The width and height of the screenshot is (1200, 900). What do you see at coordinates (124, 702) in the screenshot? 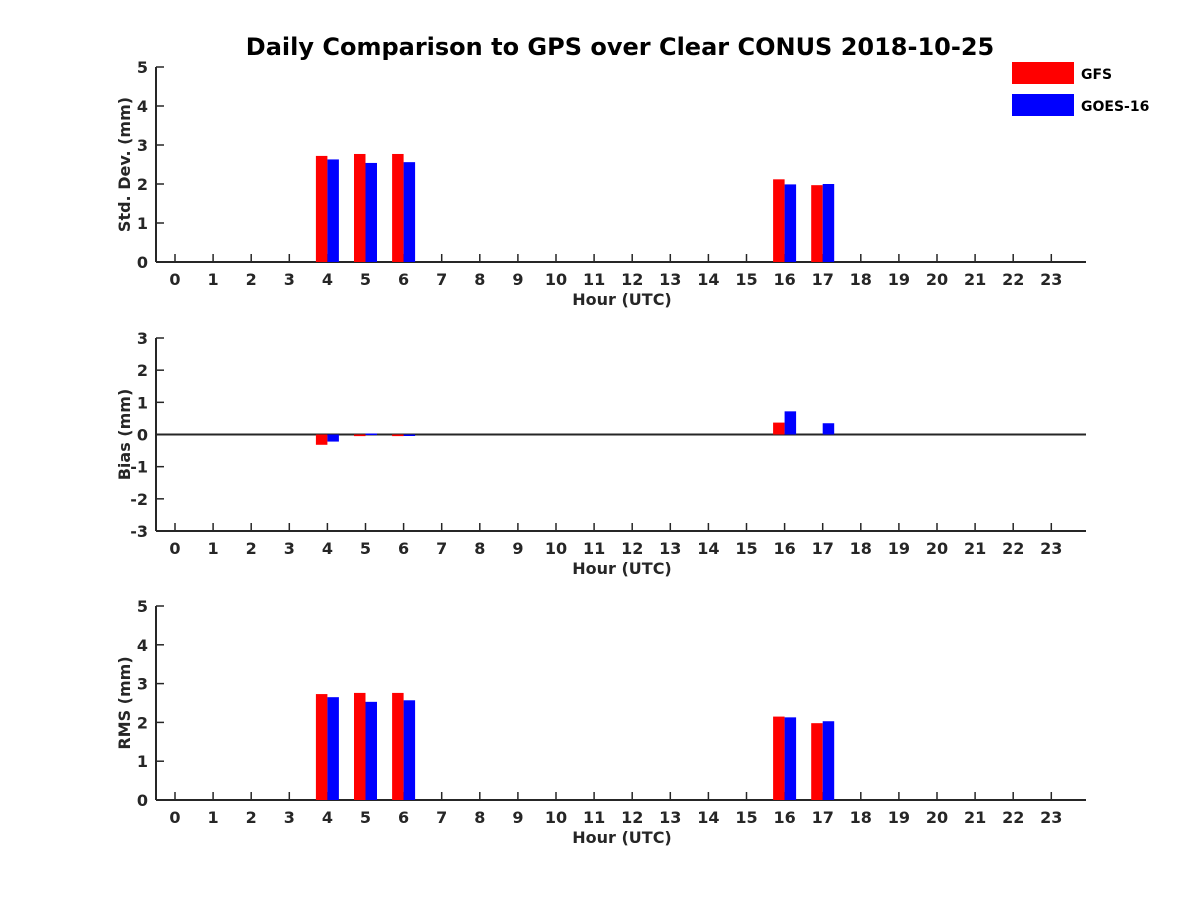
I see `y-axis-label: RMS (mm)` at bounding box center [124, 702].